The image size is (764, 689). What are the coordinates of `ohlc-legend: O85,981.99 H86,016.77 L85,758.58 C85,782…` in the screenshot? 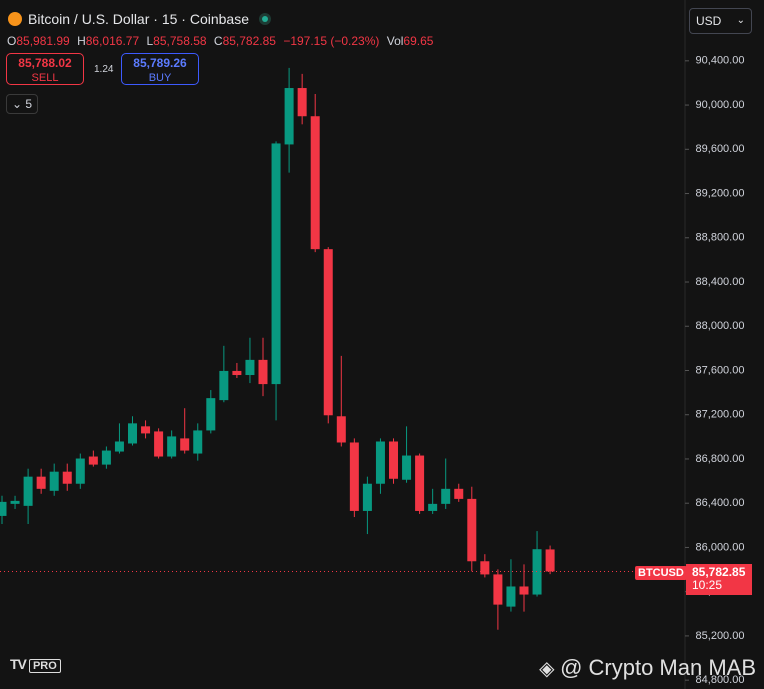 It's located at (222, 41).